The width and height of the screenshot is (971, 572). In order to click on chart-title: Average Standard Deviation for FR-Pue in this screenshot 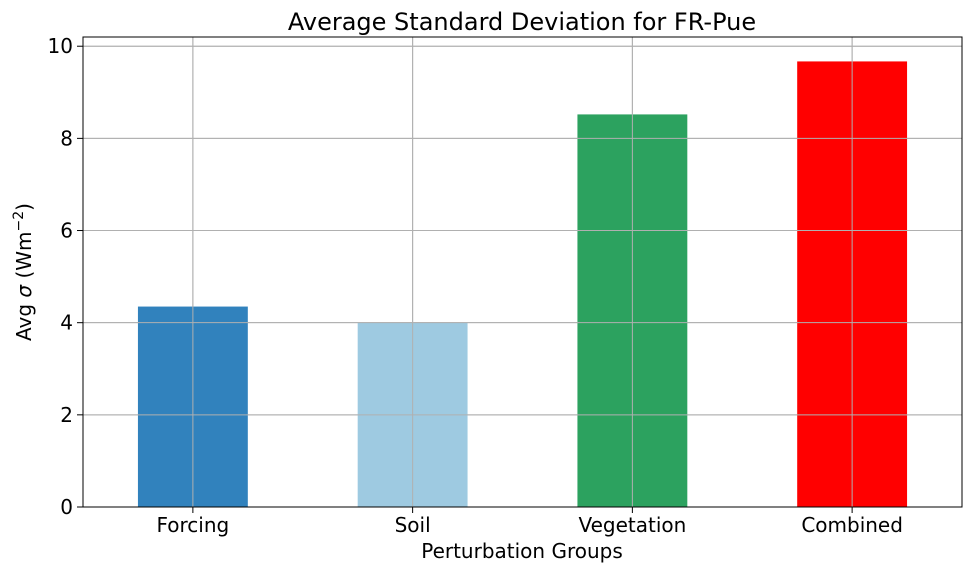, I will do `click(522, 22)`.